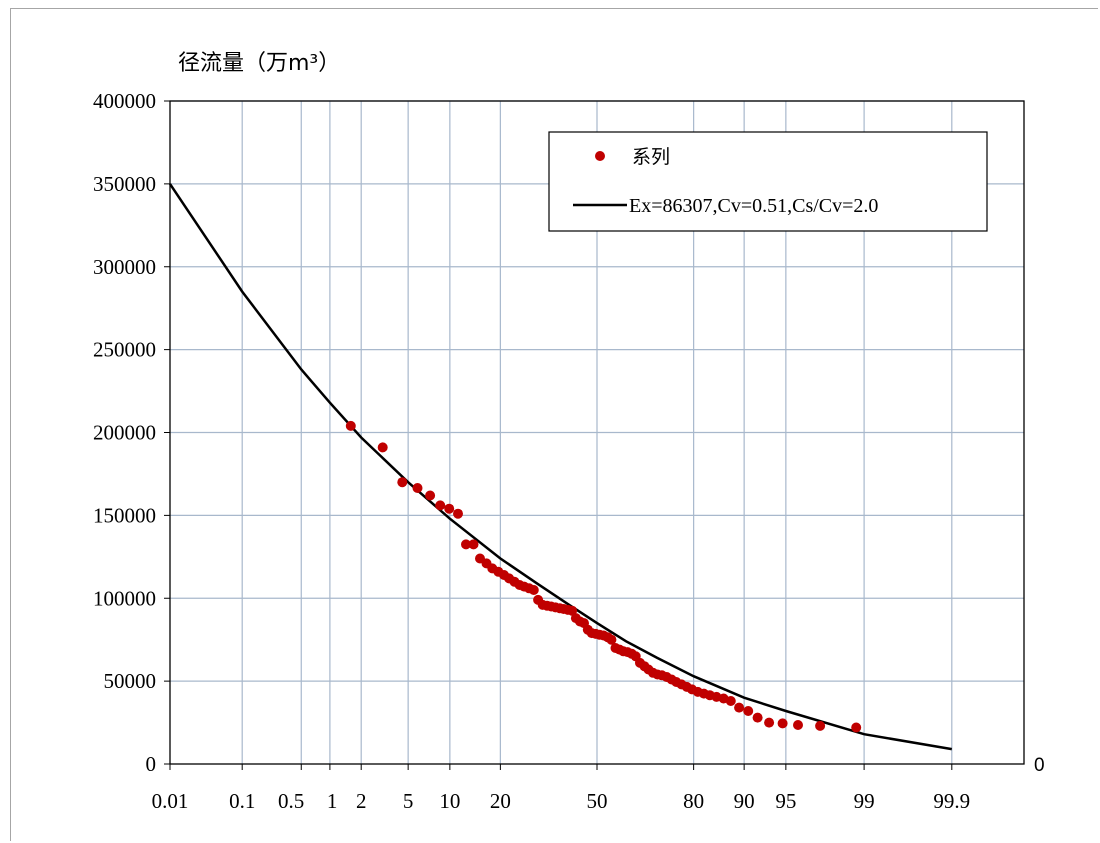 The image size is (1100, 843). Describe the element at coordinates (124, 433) in the screenshot. I see `y-tick-label: 200000` at that location.